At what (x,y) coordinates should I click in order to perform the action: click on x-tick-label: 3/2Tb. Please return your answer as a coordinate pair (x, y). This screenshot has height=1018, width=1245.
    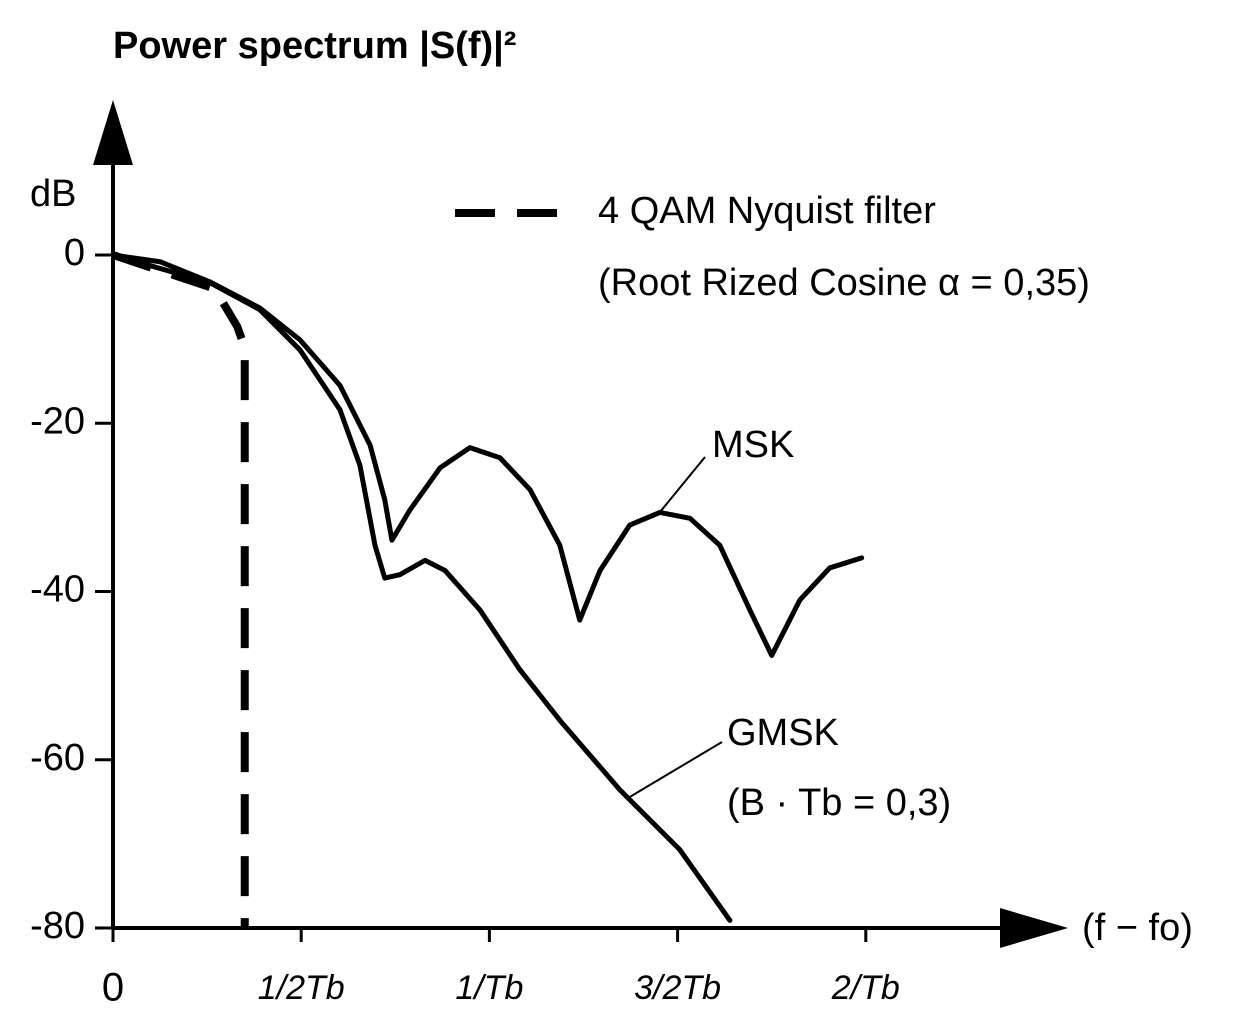
    Looking at the image, I should click on (677, 988).